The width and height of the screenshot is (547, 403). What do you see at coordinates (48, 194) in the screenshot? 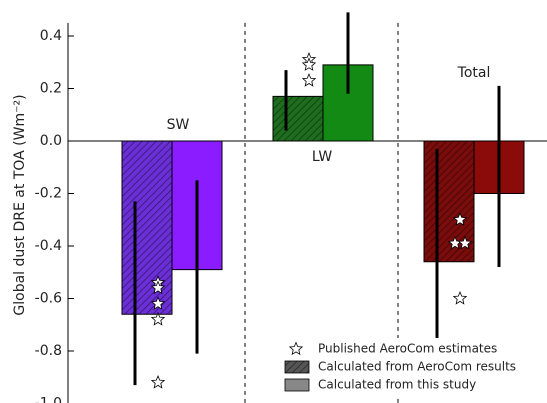
I see `y-tick-label: -0.2` at bounding box center [48, 194].